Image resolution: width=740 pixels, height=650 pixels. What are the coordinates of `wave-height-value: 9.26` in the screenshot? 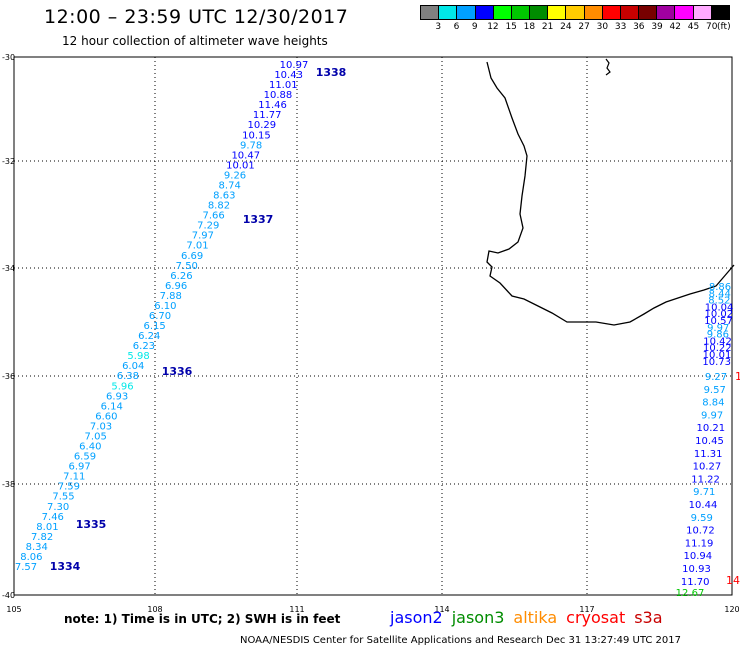 It's located at (235, 175).